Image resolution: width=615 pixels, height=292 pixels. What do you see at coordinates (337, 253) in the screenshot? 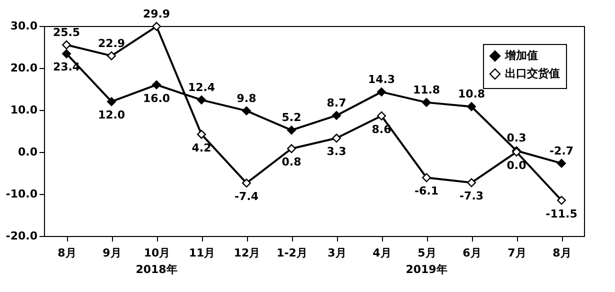
I see `x-tick-label: 3月` at bounding box center [337, 253].